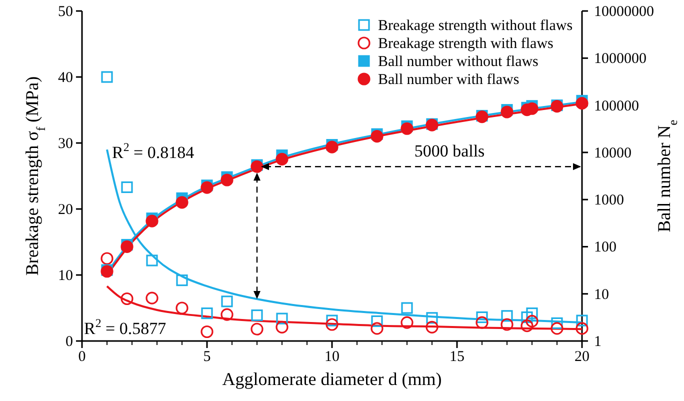 This screenshot has width=684, height=401. Describe the element at coordinates (582, 357) in the screenshot. I see `x-tick-label: 20` at that location.